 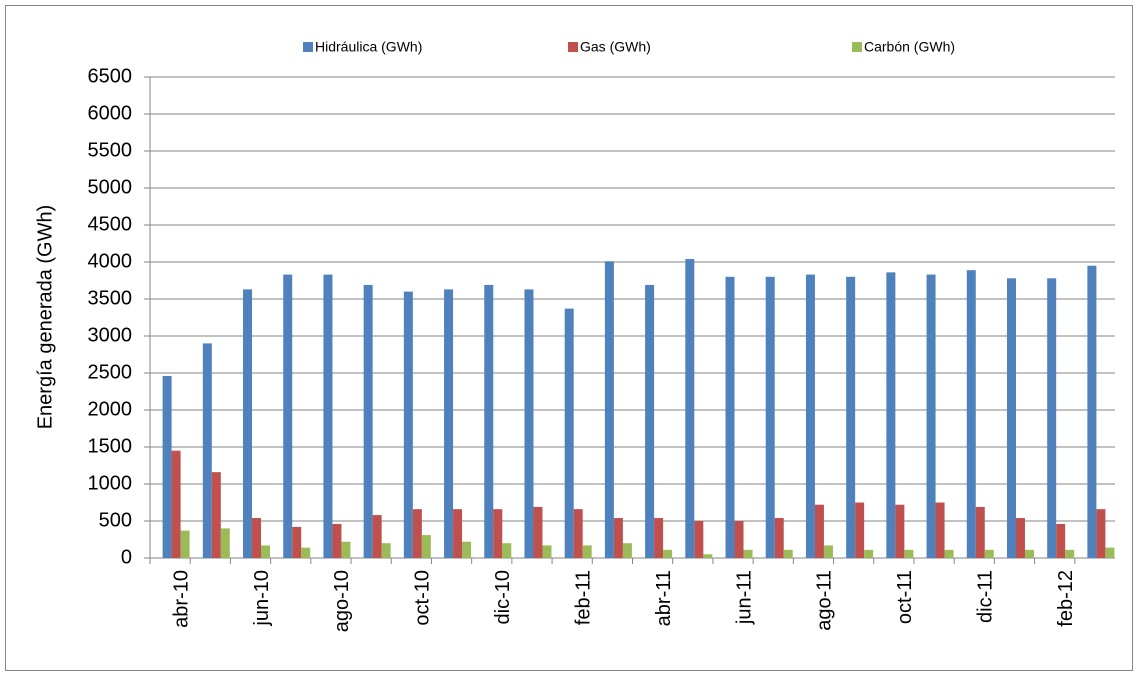 I want to click on legend-label: Gas (GWh), so click(x=615, y=47).